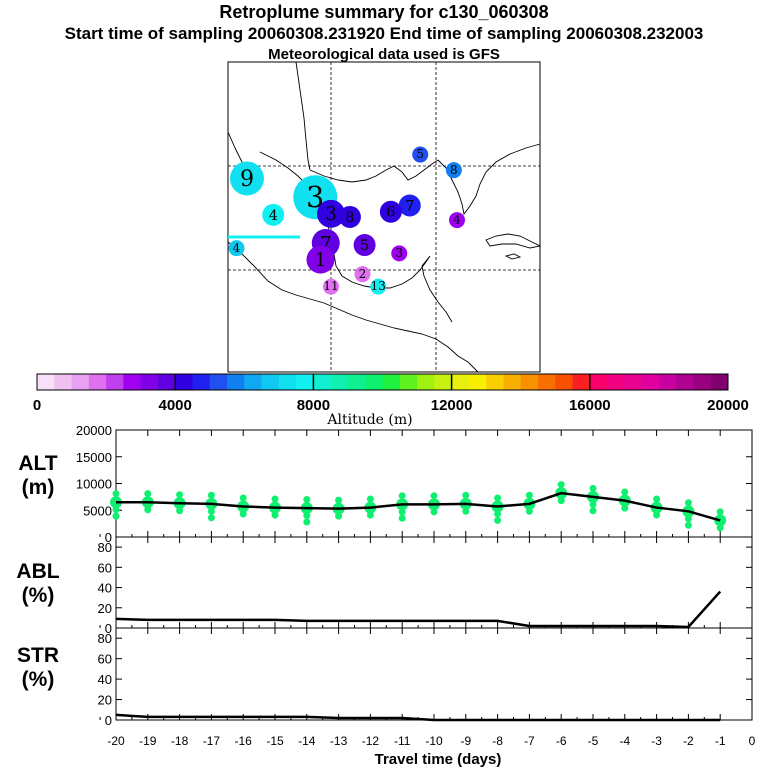 The image size is (768, 768). Describe the element at coordinates (656, 741) in the screenshot. I see `x-tick-label: -3` at that location.